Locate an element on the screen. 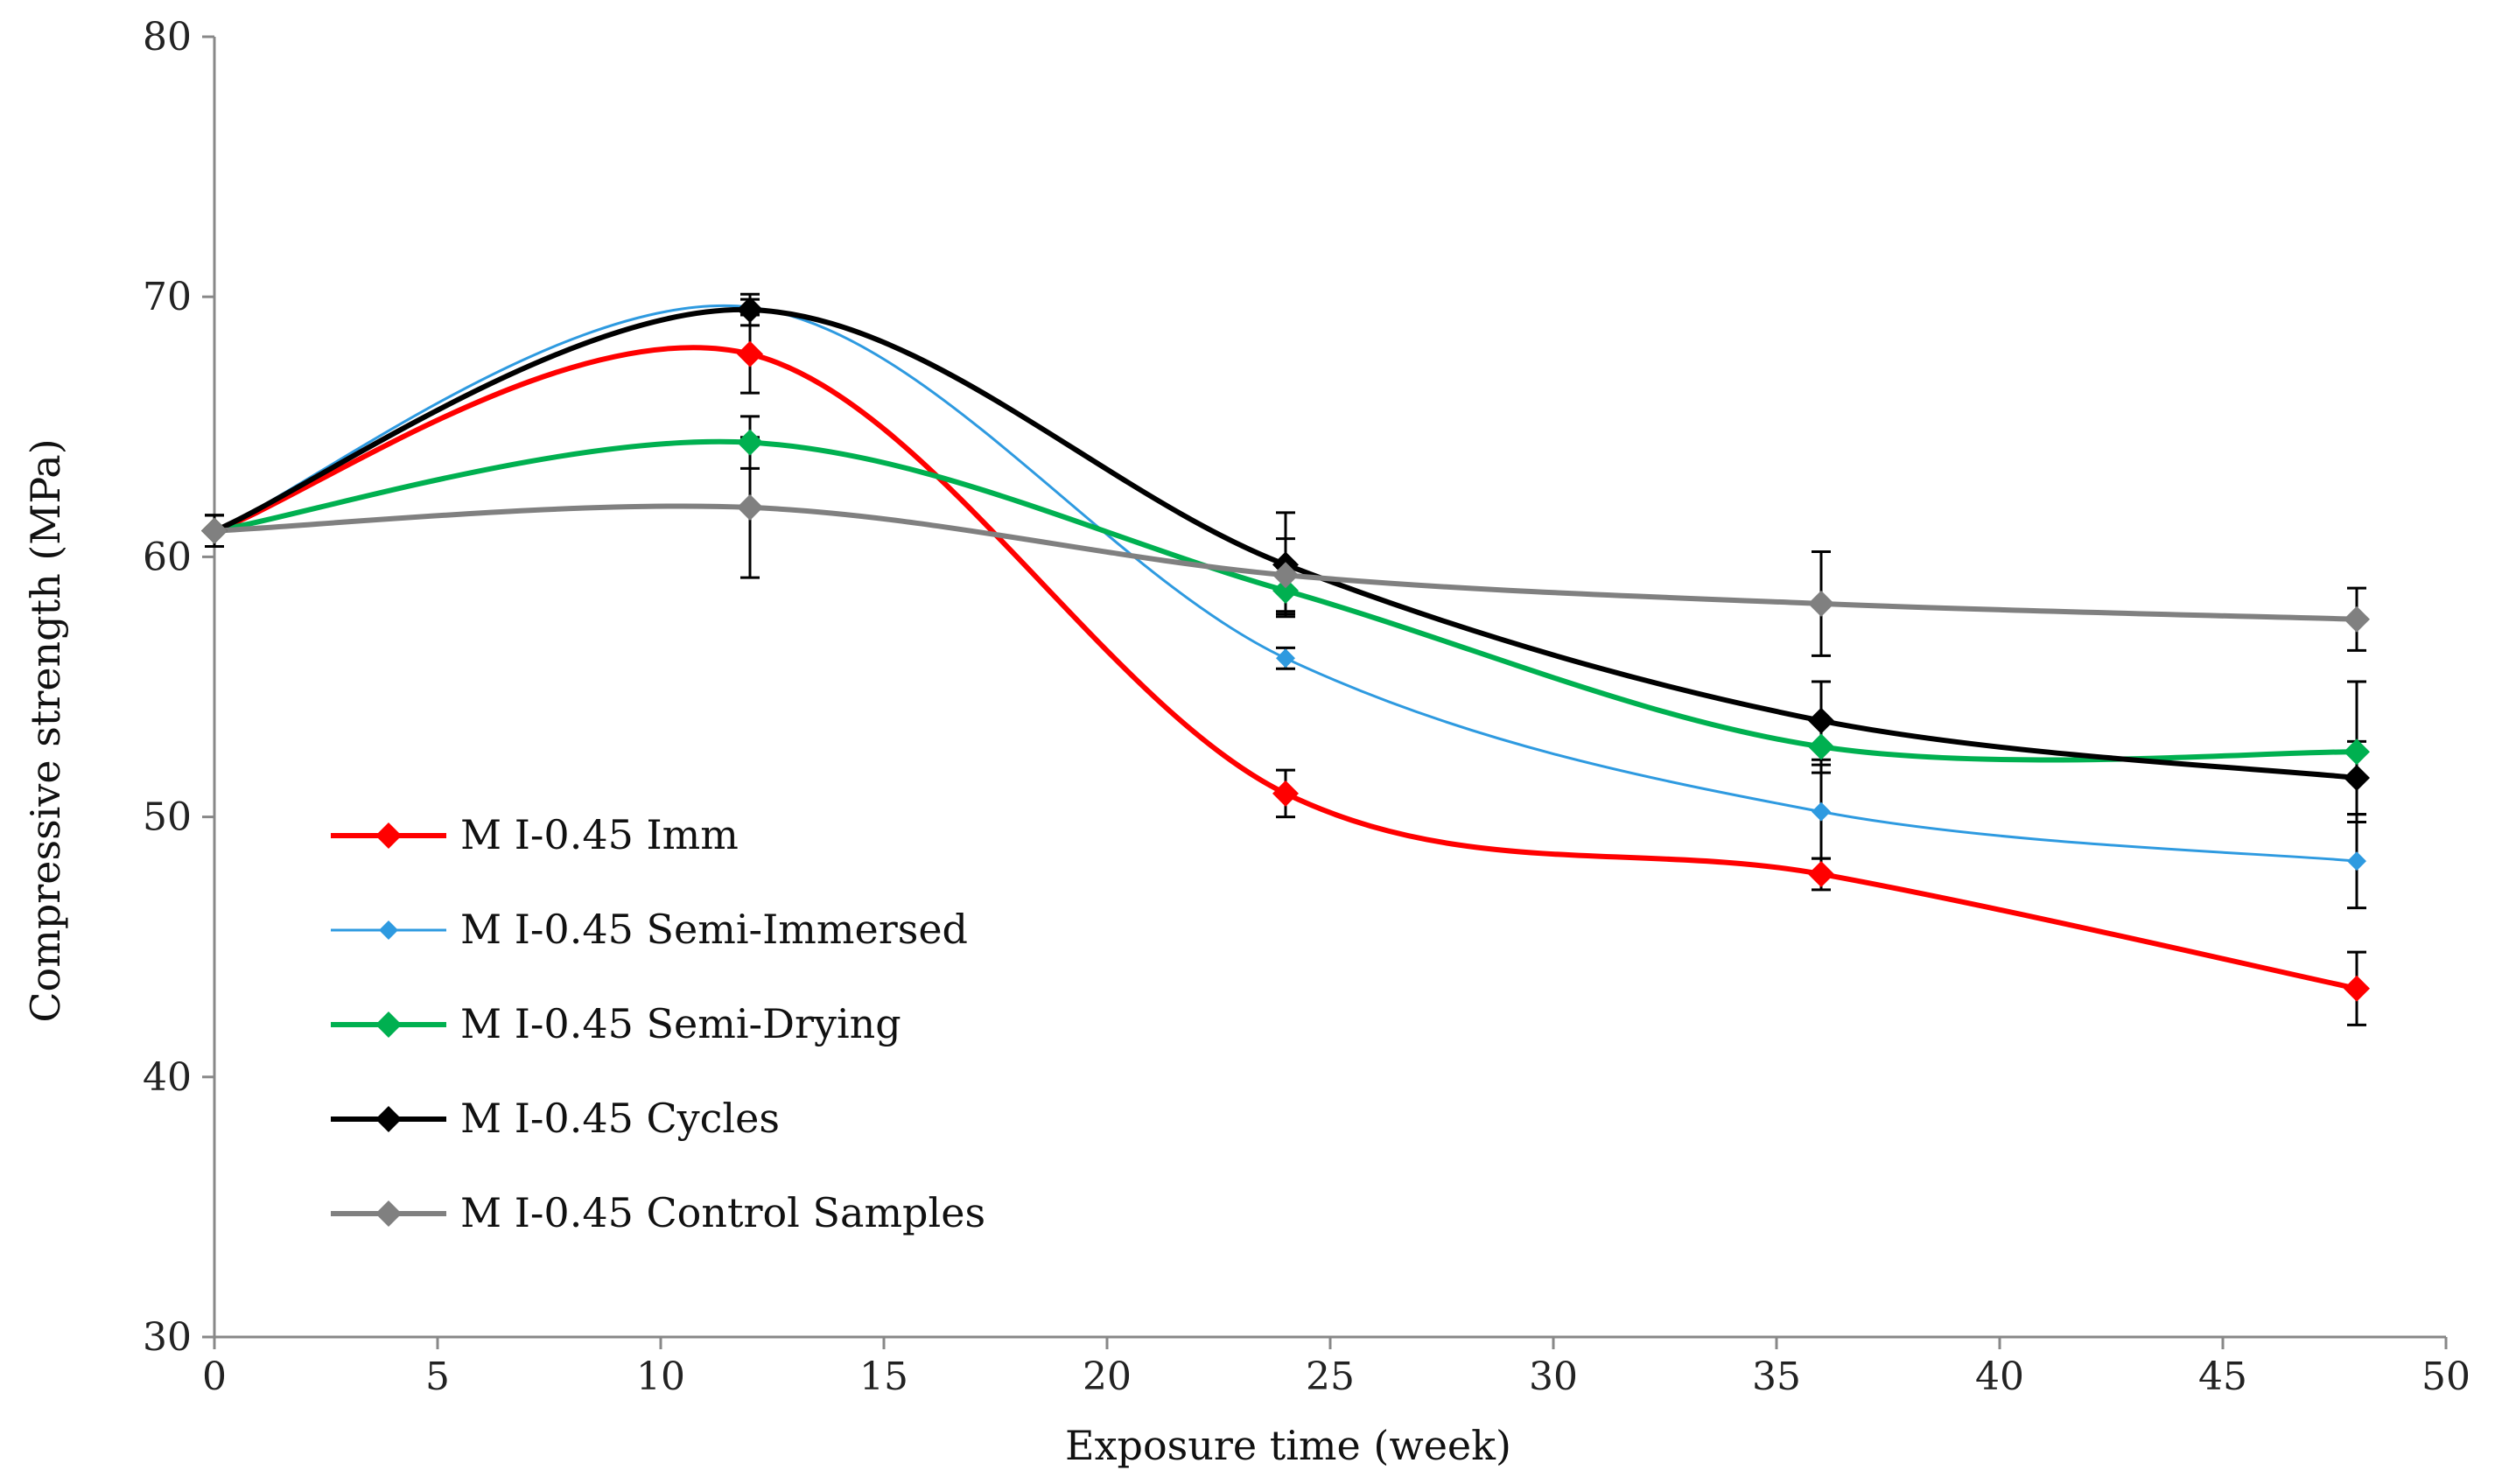 The image size is (2495, 1484). x-tick-label: 35 is located at coordinates (1777, 1376).